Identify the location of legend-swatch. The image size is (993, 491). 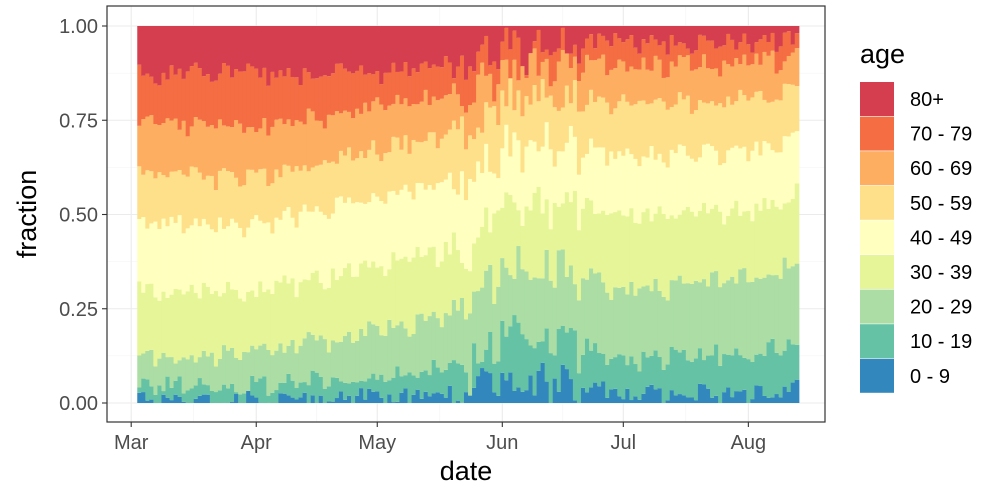
(877, 306).